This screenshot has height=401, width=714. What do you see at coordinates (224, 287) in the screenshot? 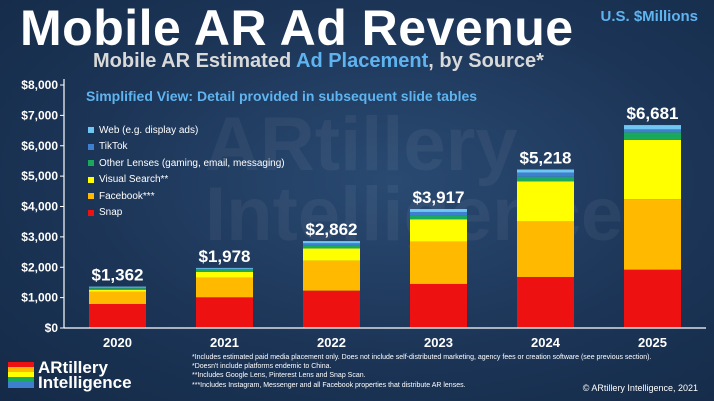
I see `bar-segment-facebook-2021` at bounding box center [224, 287].